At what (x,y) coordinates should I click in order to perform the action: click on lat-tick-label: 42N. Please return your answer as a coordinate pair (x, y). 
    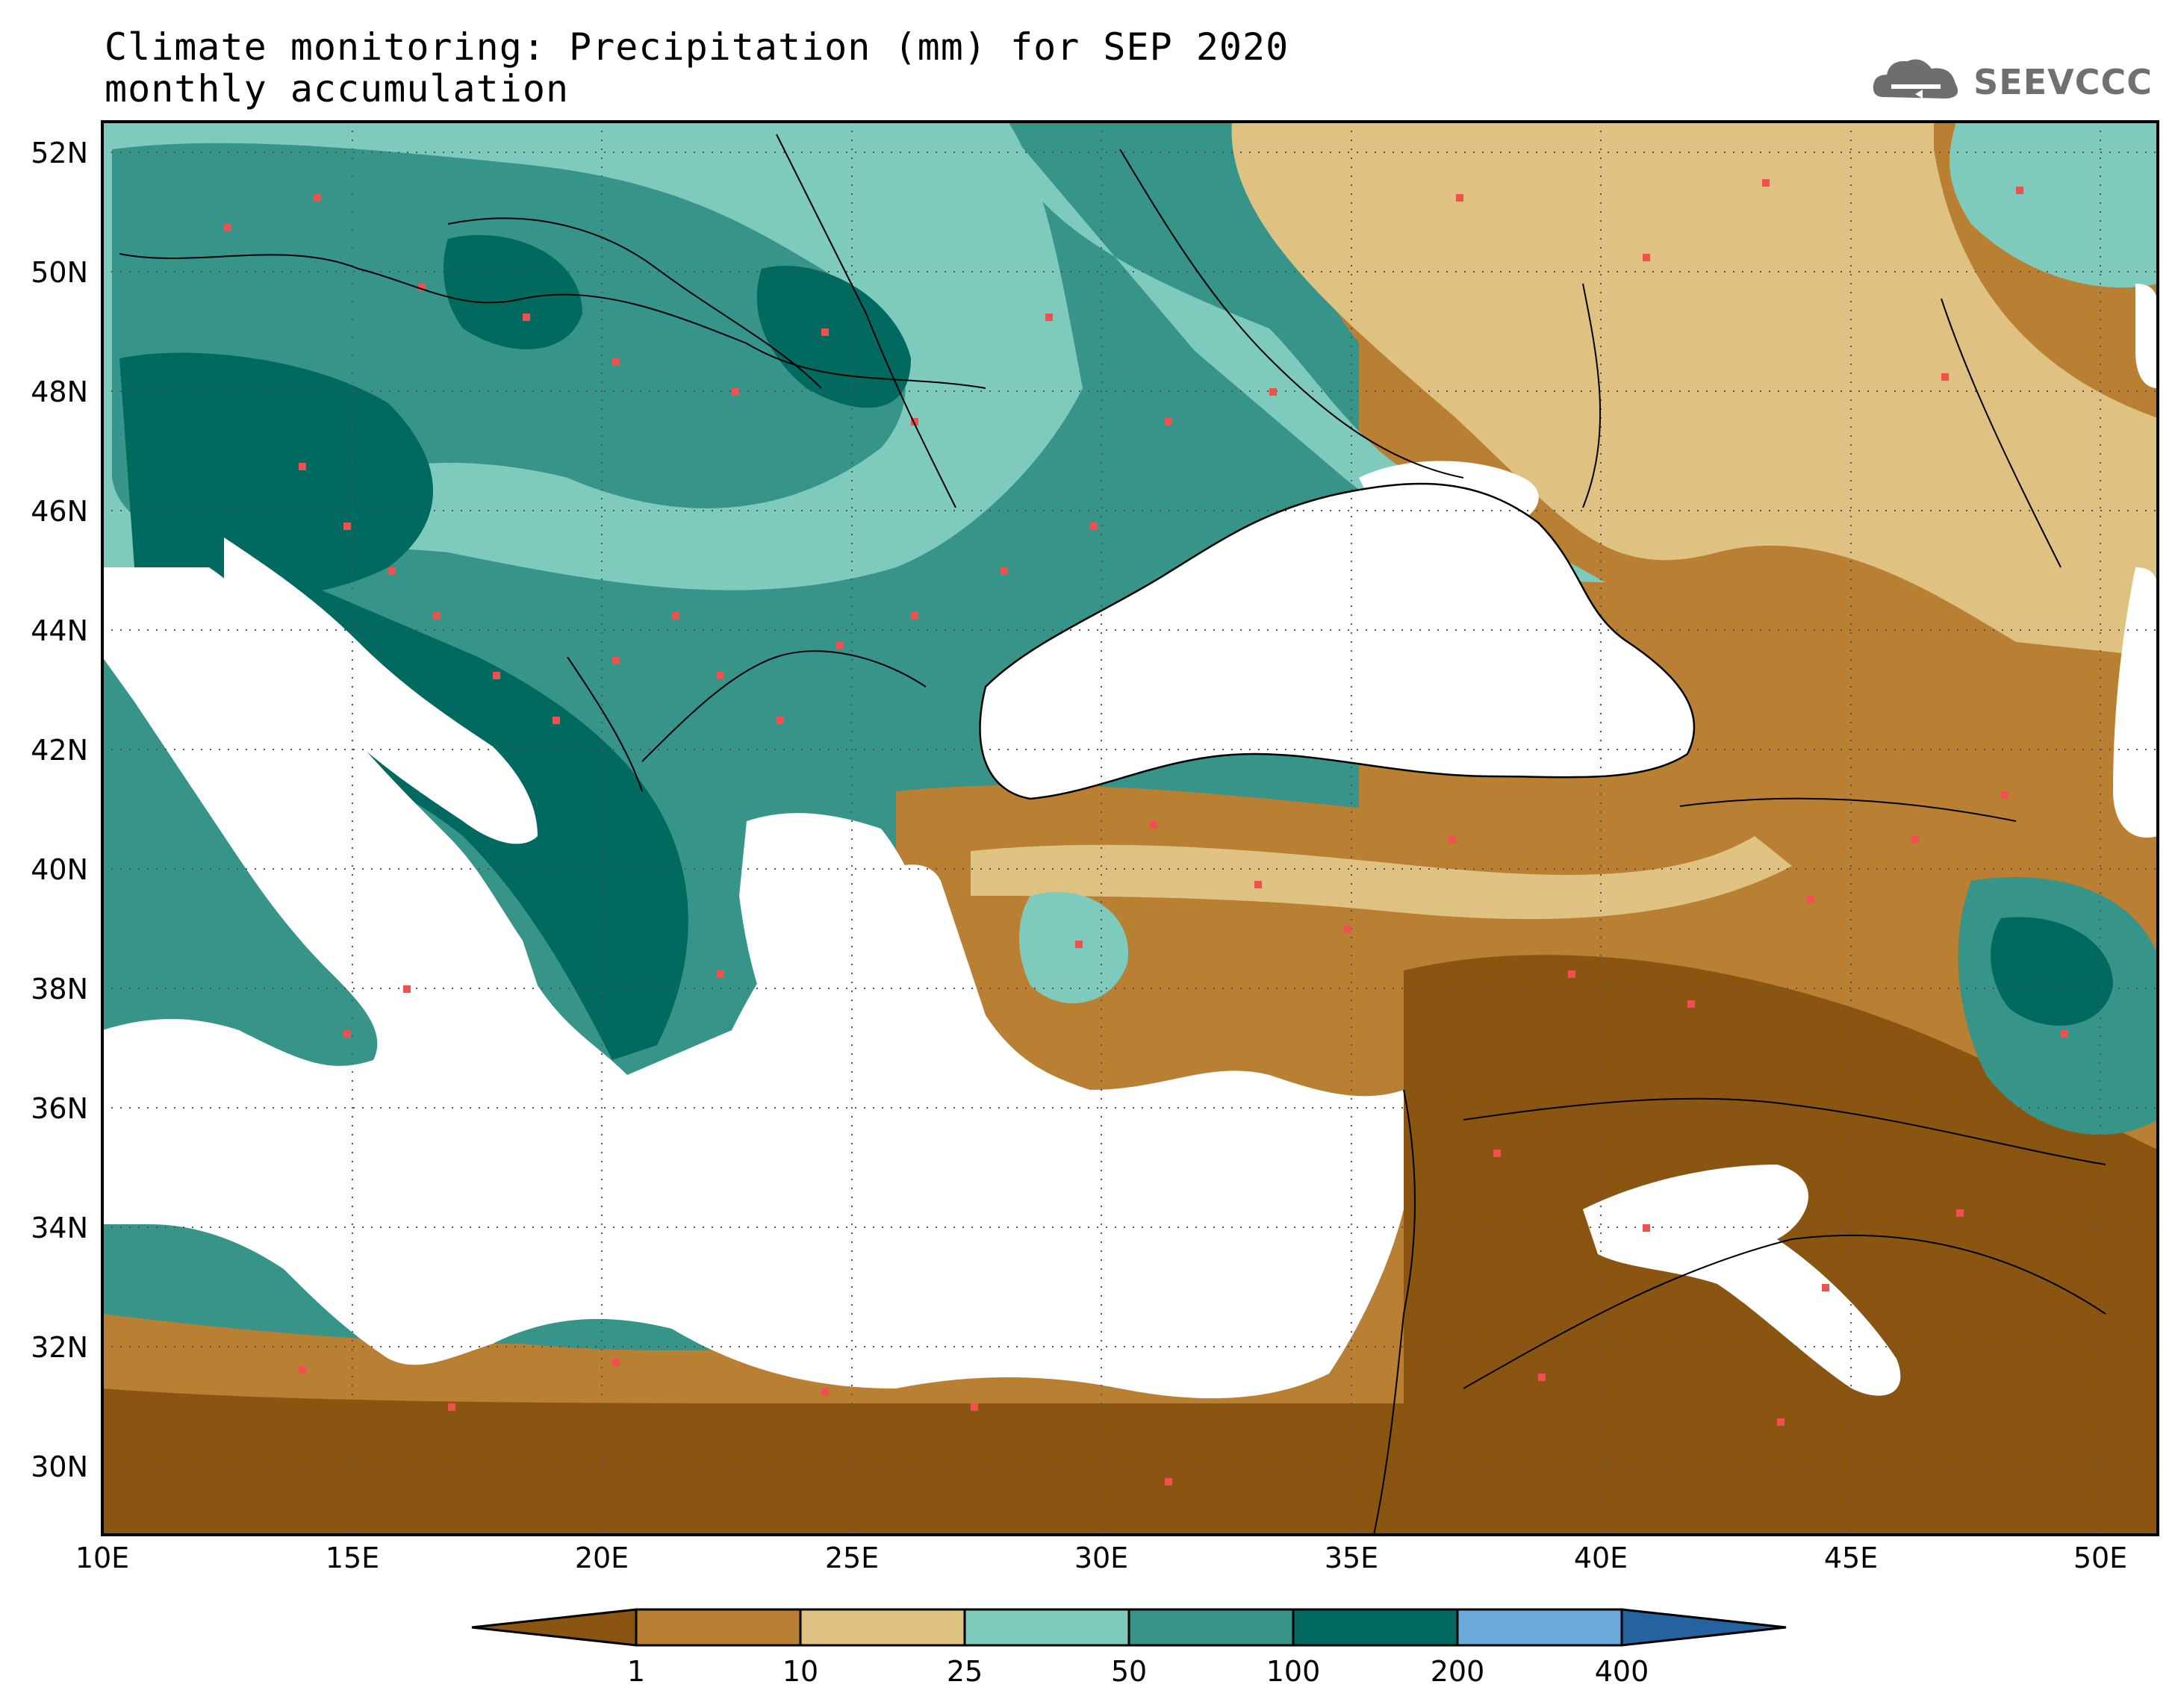
    Looking at the image, I should click on (59, 750).